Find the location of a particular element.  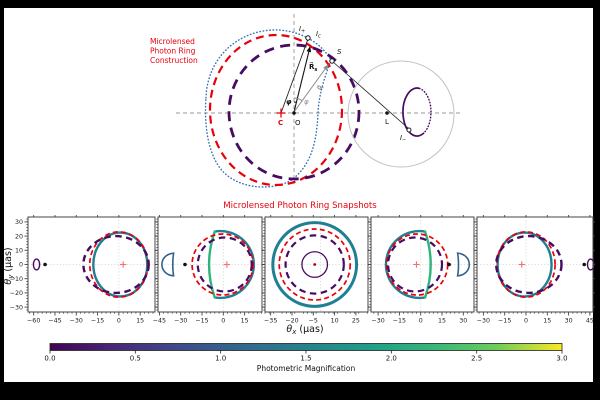

line-C-to-Iplus is located at coordinates (294, 76).